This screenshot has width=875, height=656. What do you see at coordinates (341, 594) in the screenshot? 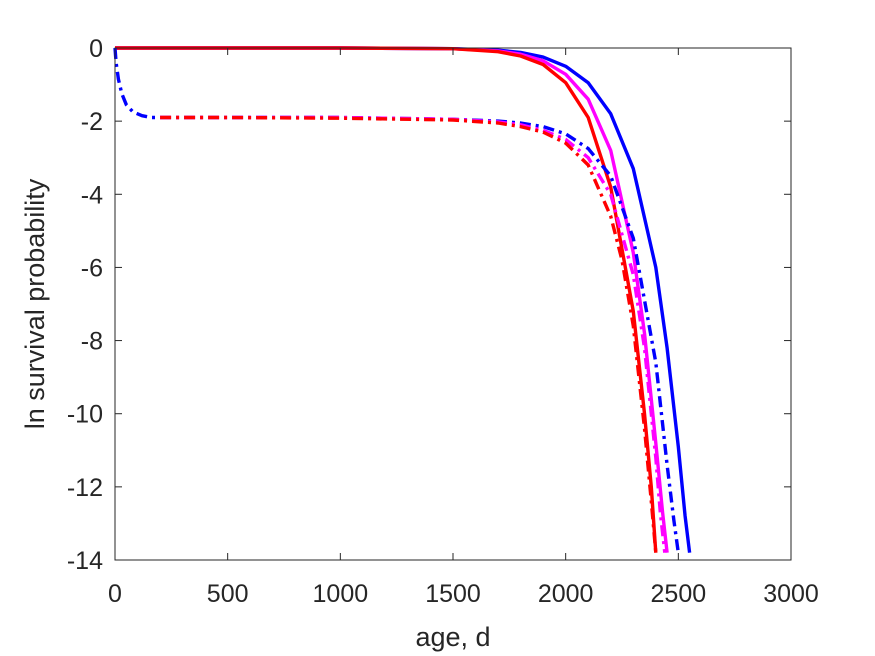
I see `x-tick-label: 1000` at bounding box center [341, 594].